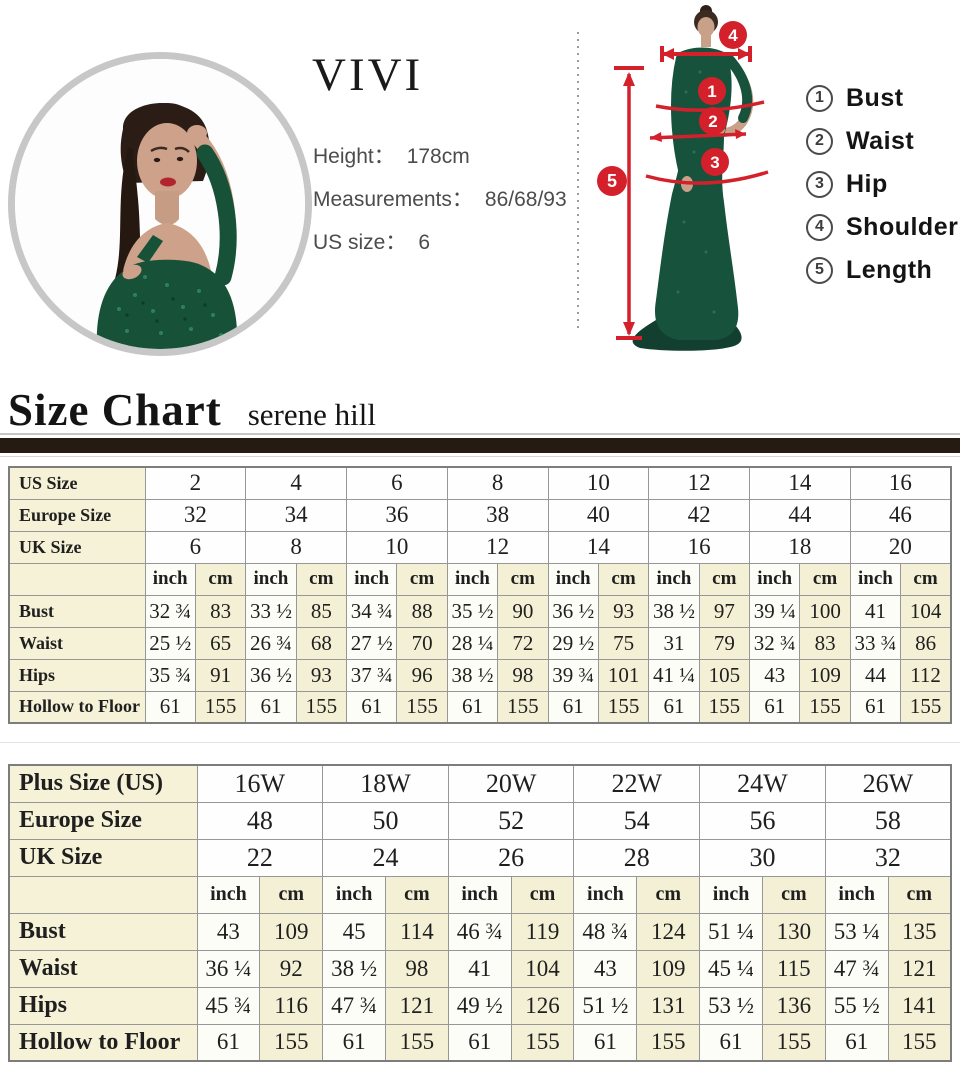 This screenshot has width=960, height=1084. I want to click on size-value: 16, so click(900, 483).